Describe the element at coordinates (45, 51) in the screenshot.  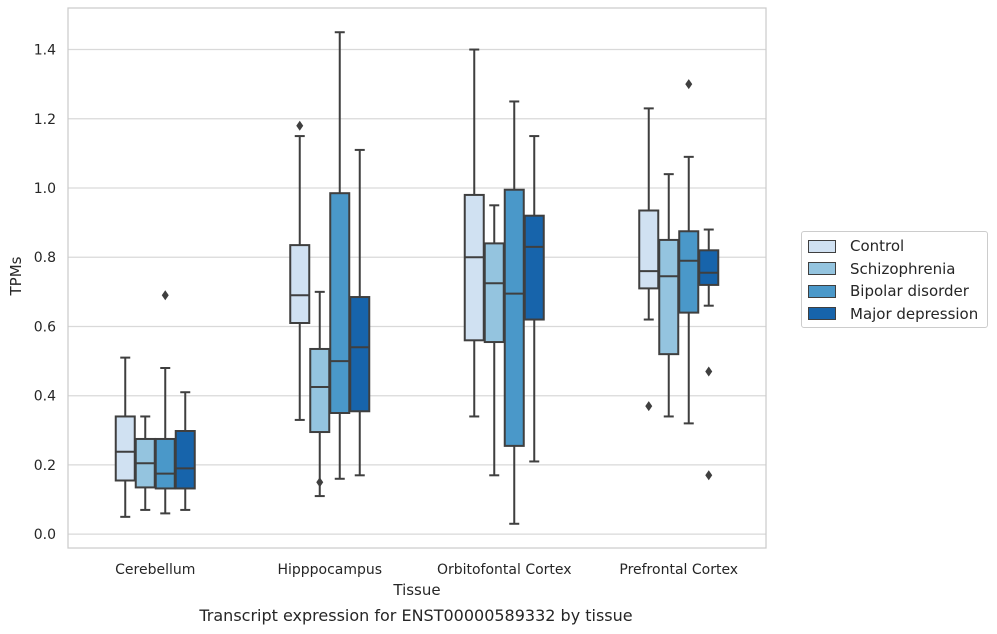
I see `y-tick-label: 1.4` at that location.